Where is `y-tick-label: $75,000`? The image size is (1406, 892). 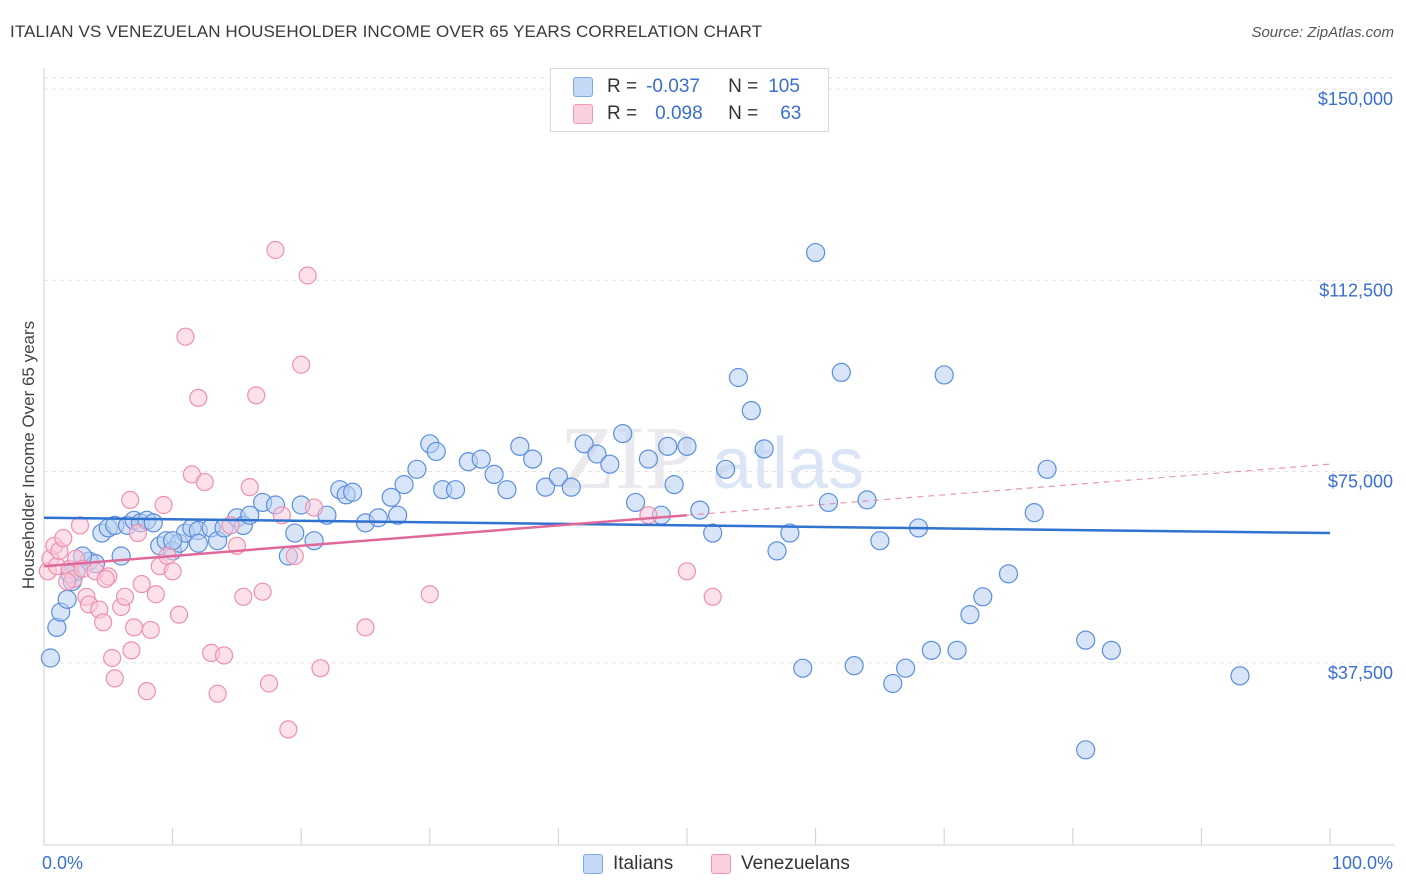 y-tick-label: $75,000 is located at coordinates (1360, 482).